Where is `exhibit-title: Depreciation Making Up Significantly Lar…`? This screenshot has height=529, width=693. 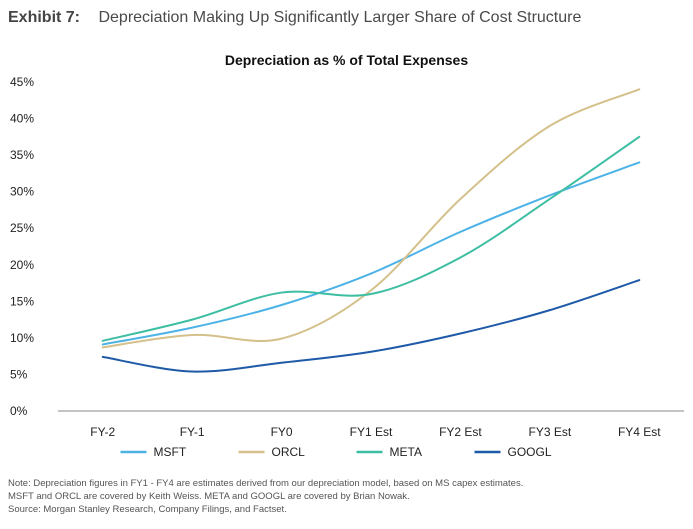 exhibit-title: Depreciation Making Up Significantly Lar… is located at coordinates (340, 17).